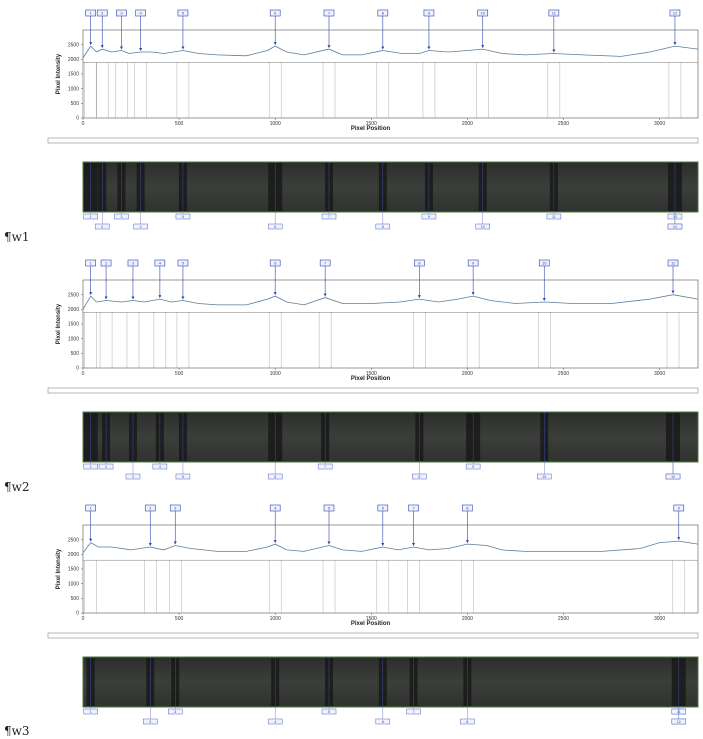 The image size is (703, 739). I want to click on lane-band-text: 1, so click(91, 467).